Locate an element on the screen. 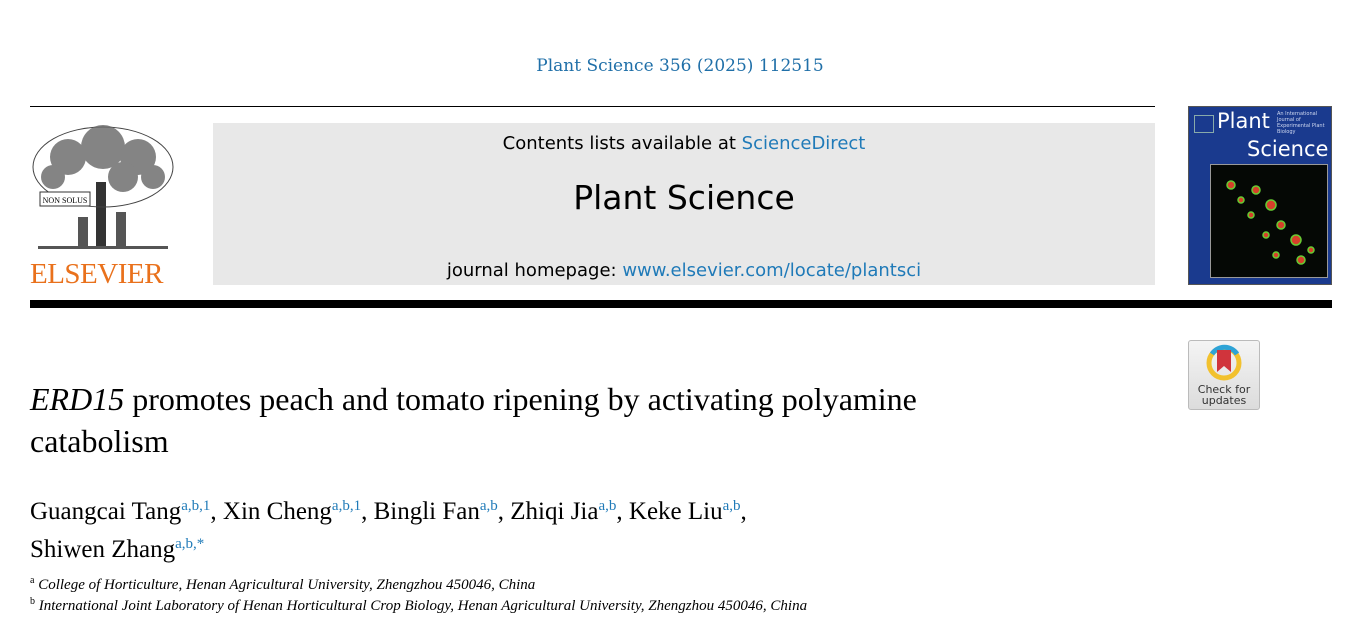 This screenshot has height=630, width=1350. author-name: Zhiqi Jia is located at coordinates (554, 511).